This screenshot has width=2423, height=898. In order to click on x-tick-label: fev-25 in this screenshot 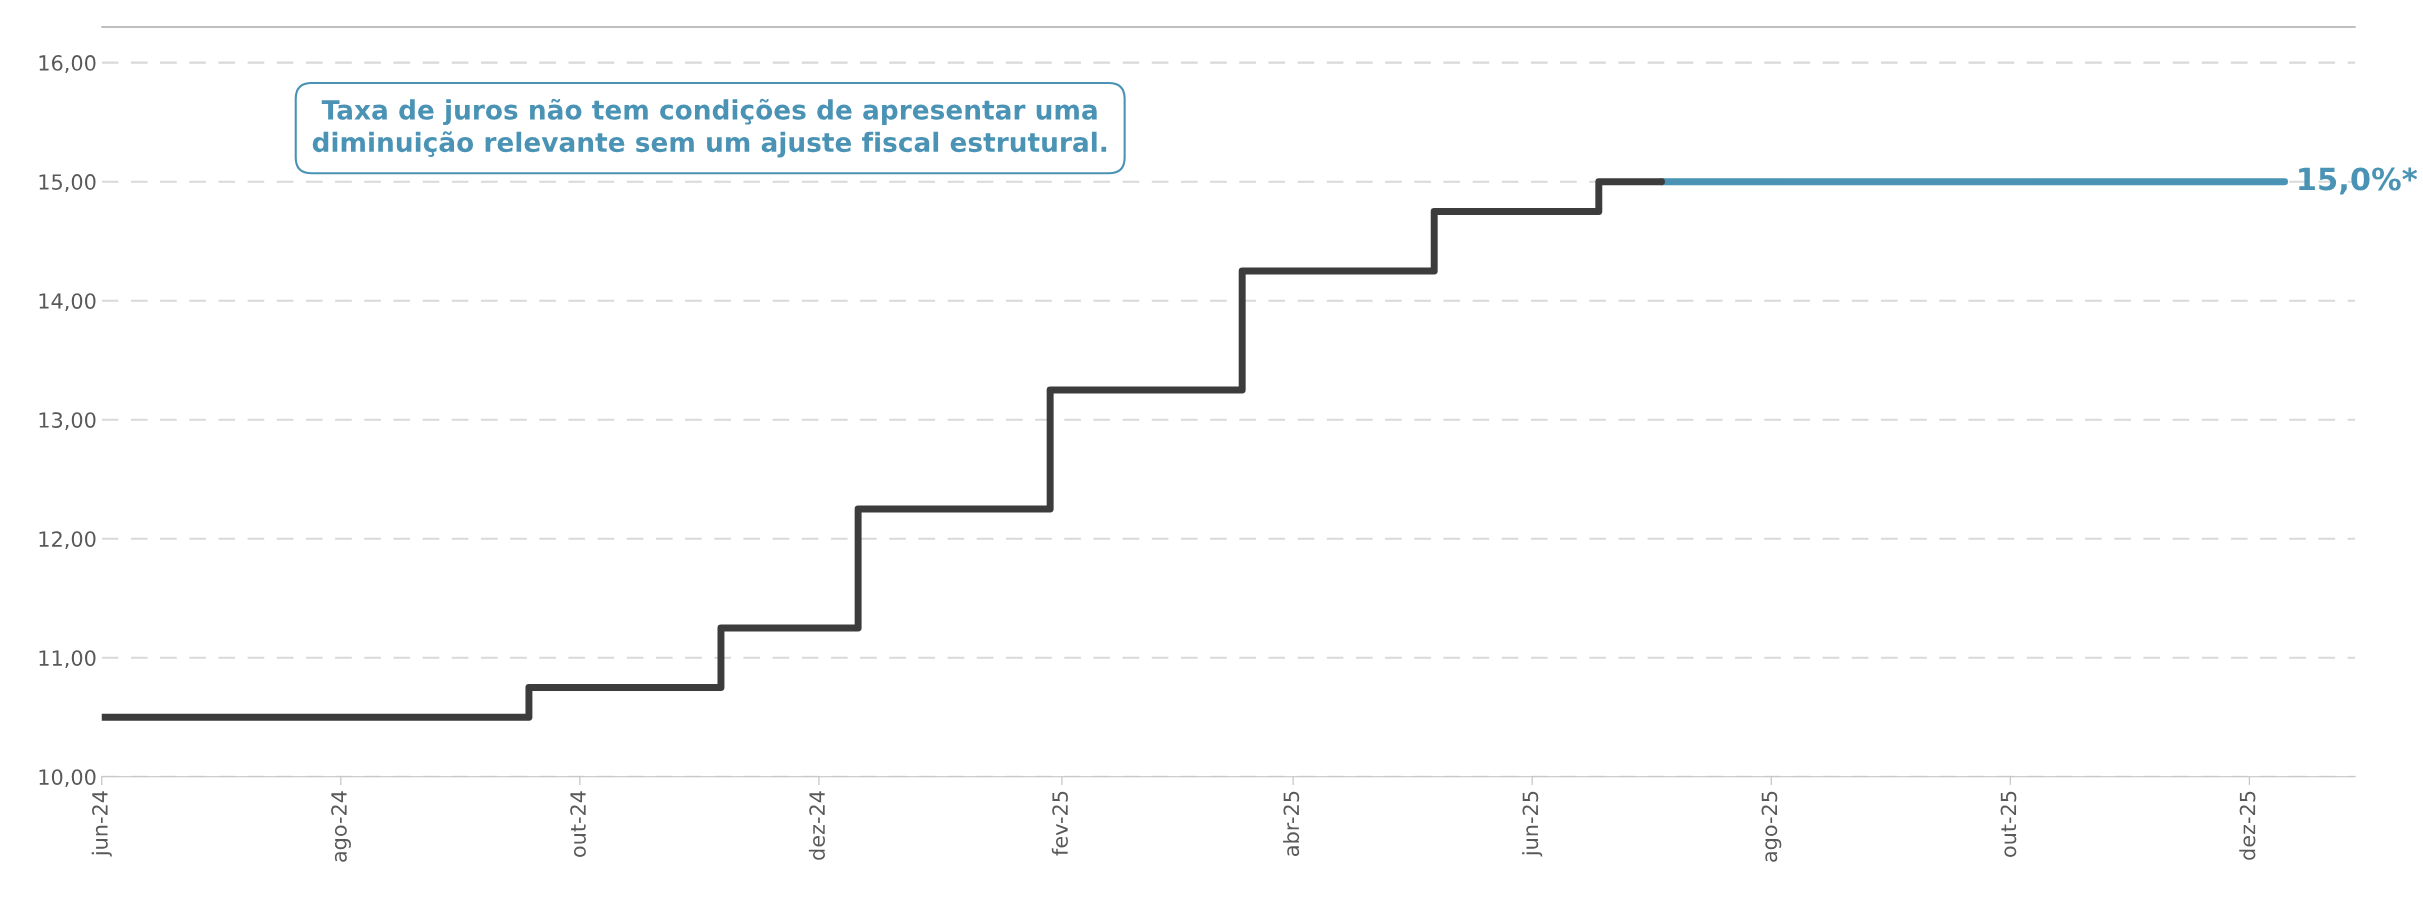, I will do `click(1059, 823)`.